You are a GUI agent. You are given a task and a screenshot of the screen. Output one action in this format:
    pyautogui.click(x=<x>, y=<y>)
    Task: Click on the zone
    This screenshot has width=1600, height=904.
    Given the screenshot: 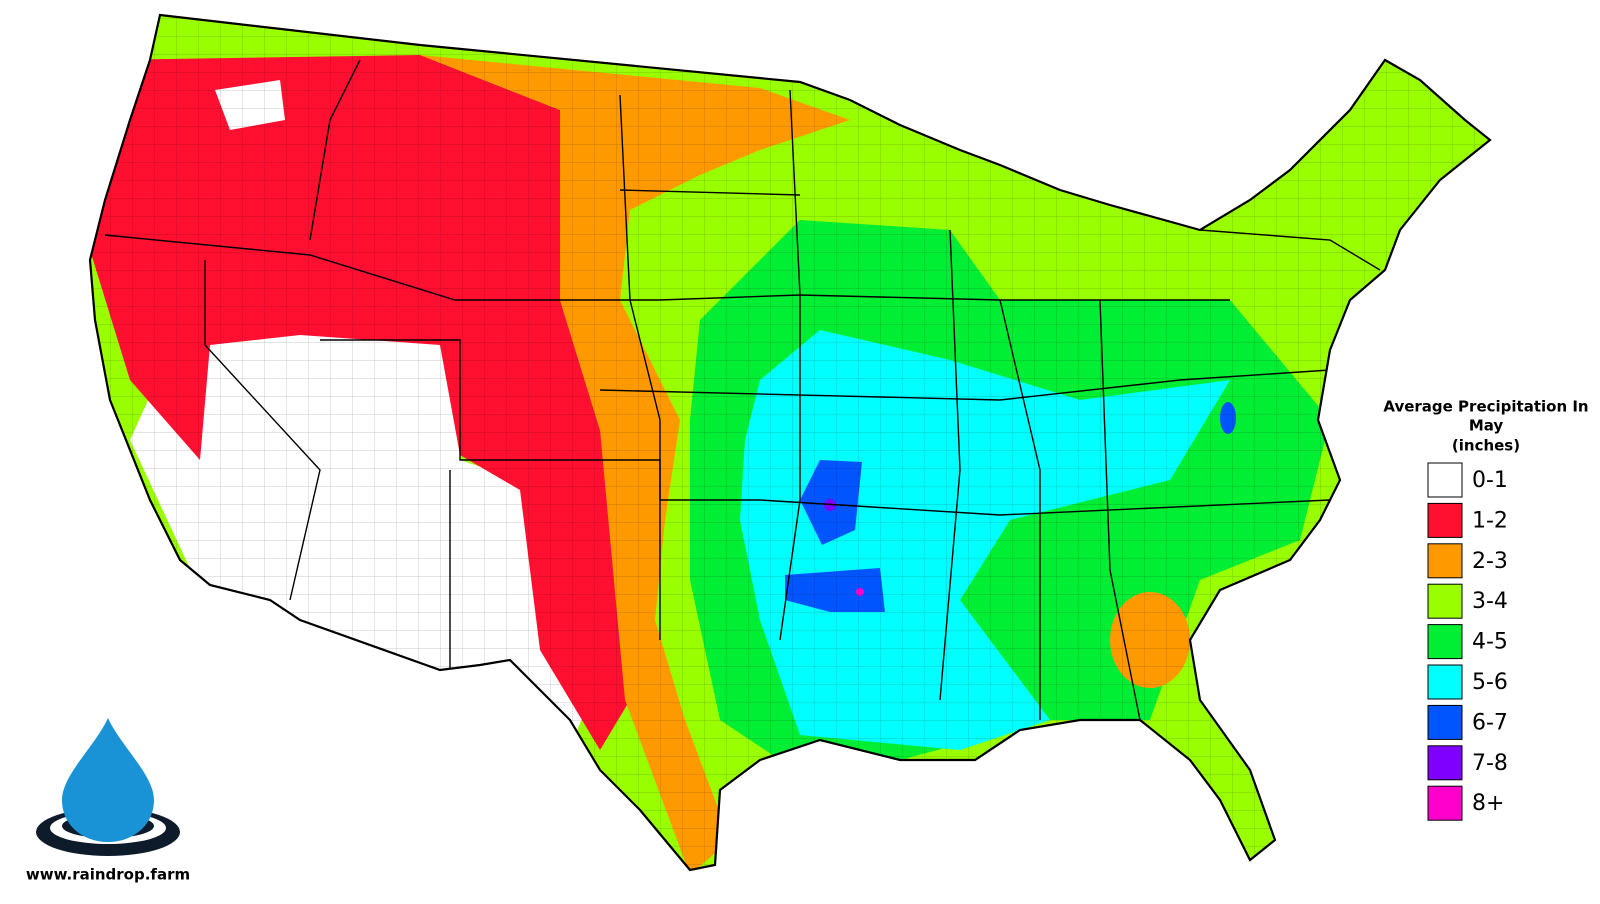 What is the action you would take?
    pyautogui.click(x=1050, y=168)
    